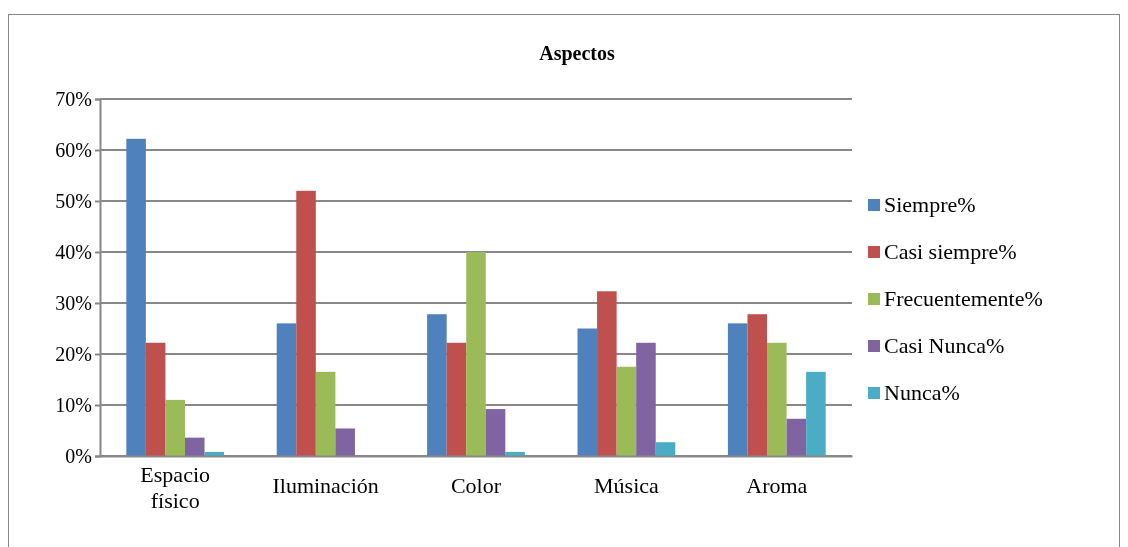 The height and width of the screenshot is (547, 1128). What do you see at coordinates (73, 302) in the screenshot?
I see `y-tick-label: 30%` at bounding box center [73, 302].